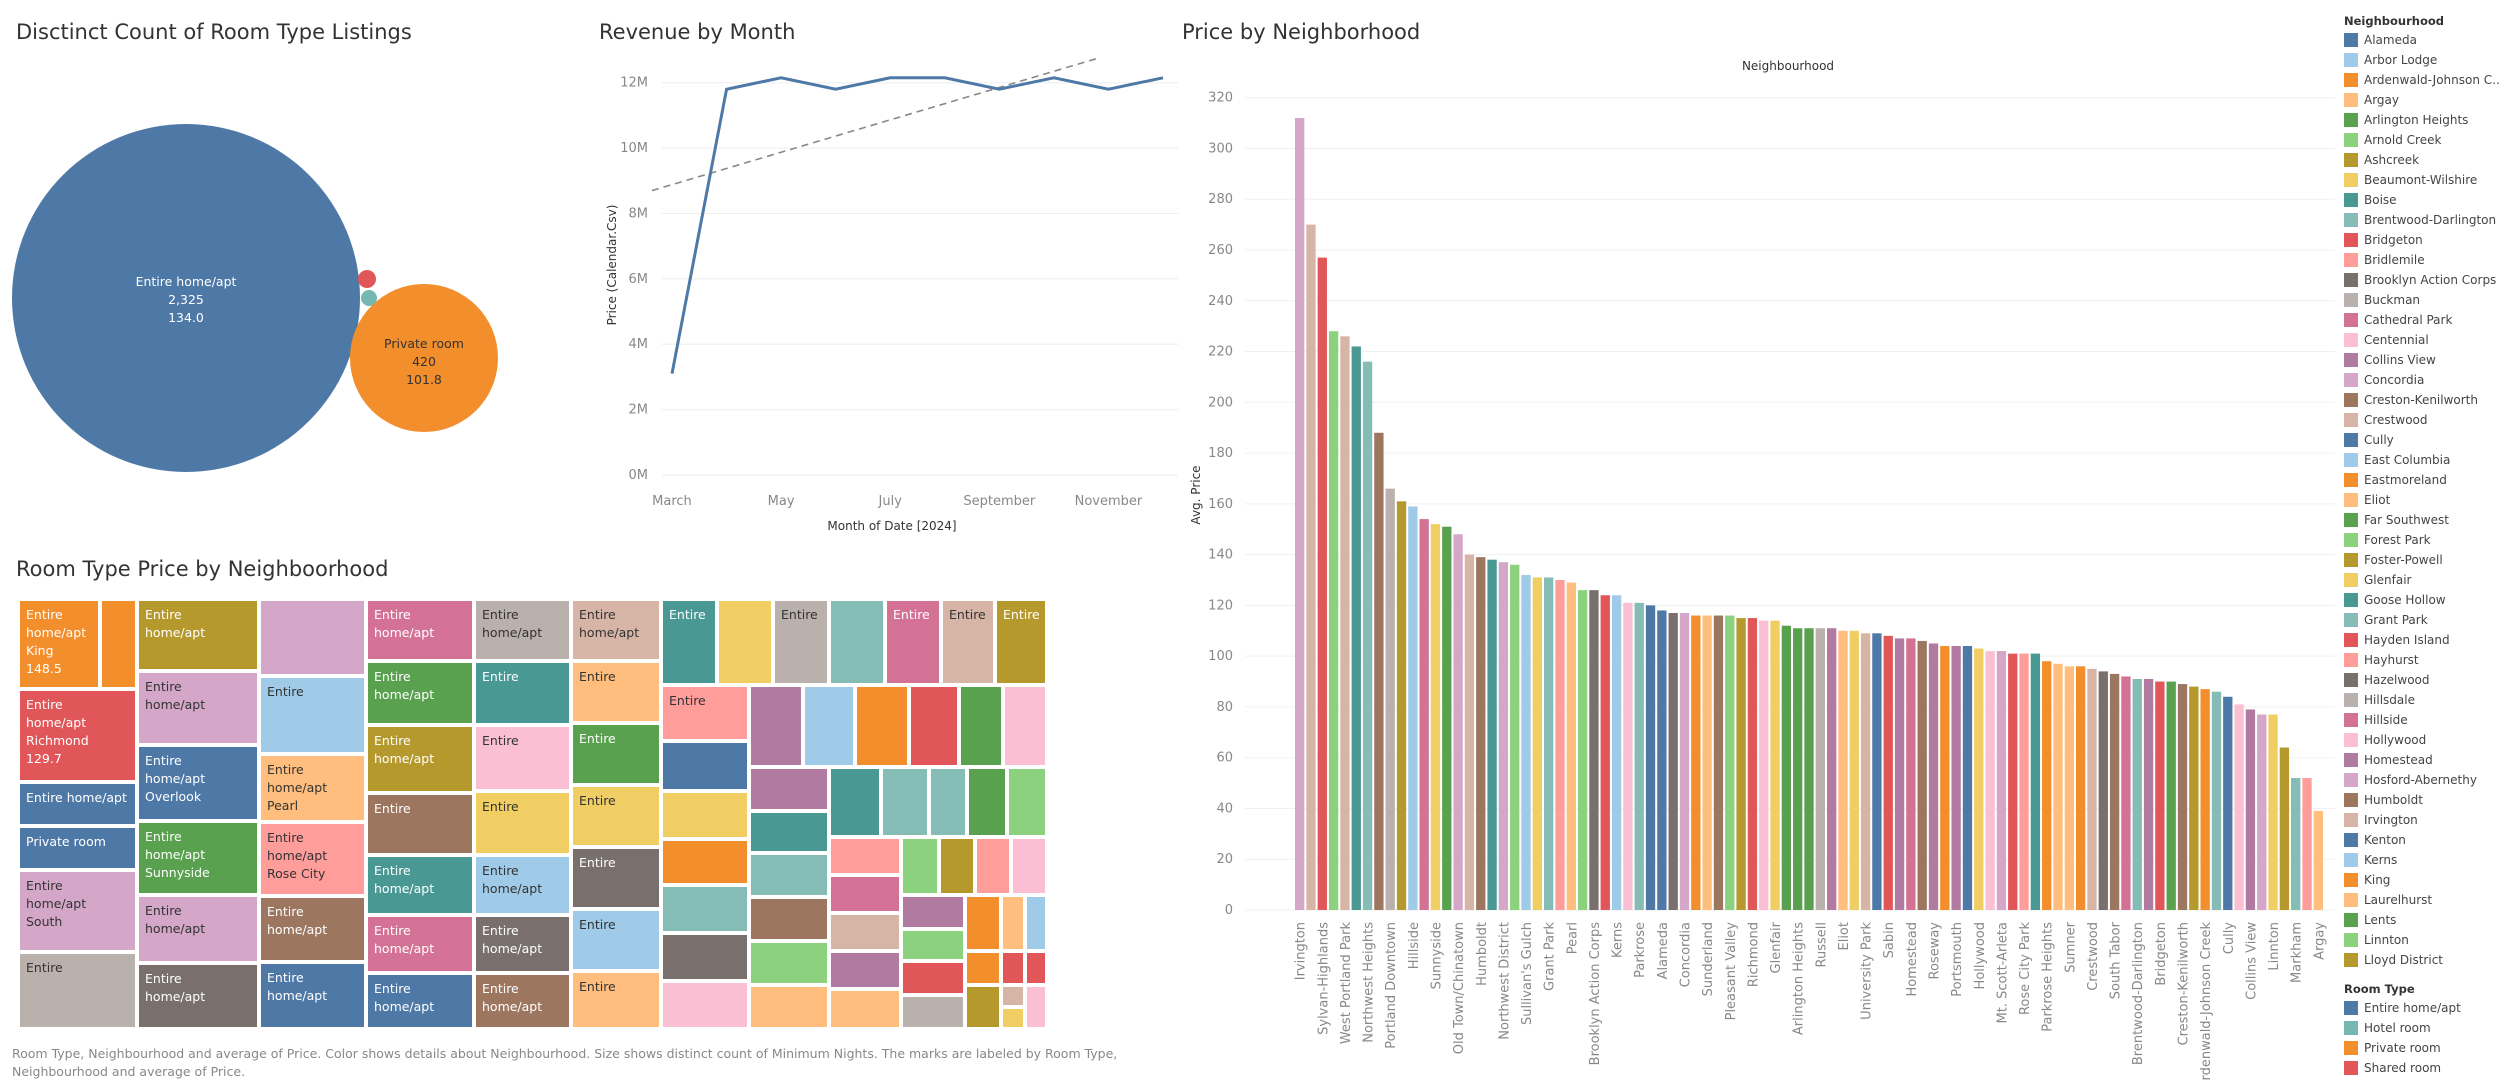 This screenshot has width=2507, height=1089. What do you see at coordinates (2425, 880) in the screenshot?
I see `neighbourhood-legend-item: King` at bounding box center [2425, 880].